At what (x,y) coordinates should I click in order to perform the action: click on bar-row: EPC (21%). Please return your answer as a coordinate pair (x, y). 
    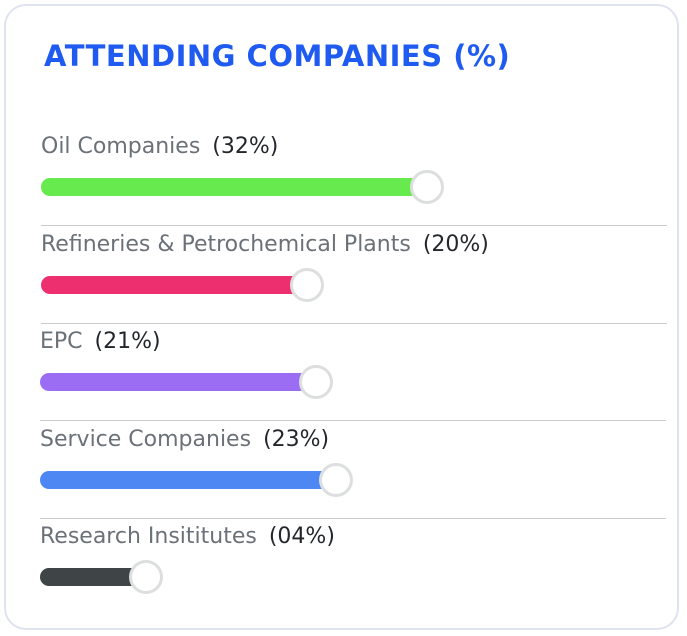
    Looking at the image, I should click on (363, 377).